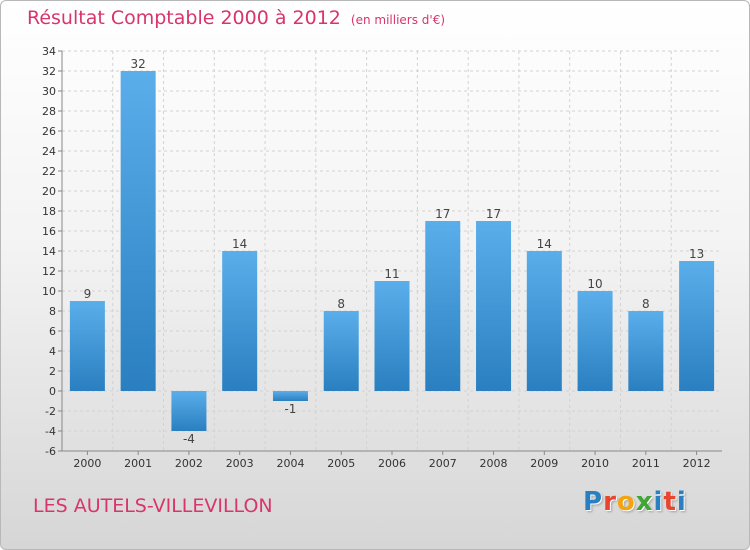 The width and height of the screenshot is (750, 550). I want to click on y-tick-label: 14, so click(49, 251).